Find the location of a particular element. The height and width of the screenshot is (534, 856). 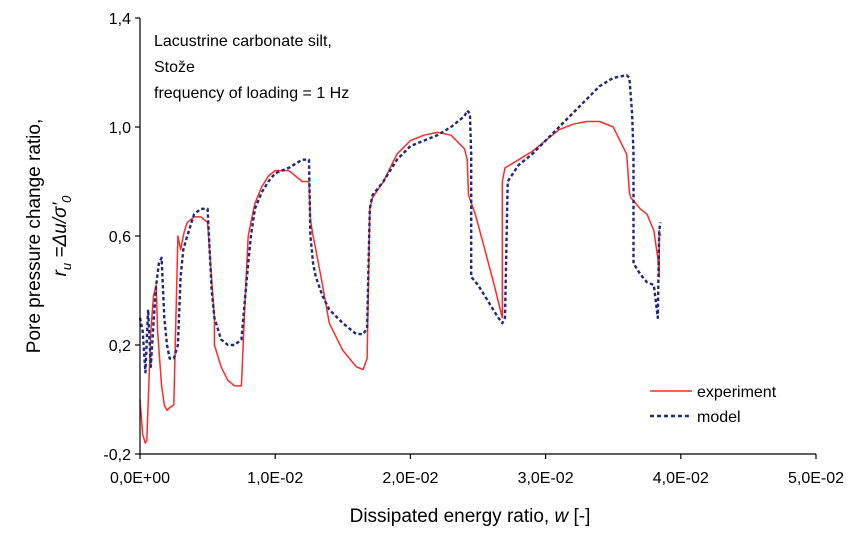

legend: experiment model is located at coordinates (713, 405).